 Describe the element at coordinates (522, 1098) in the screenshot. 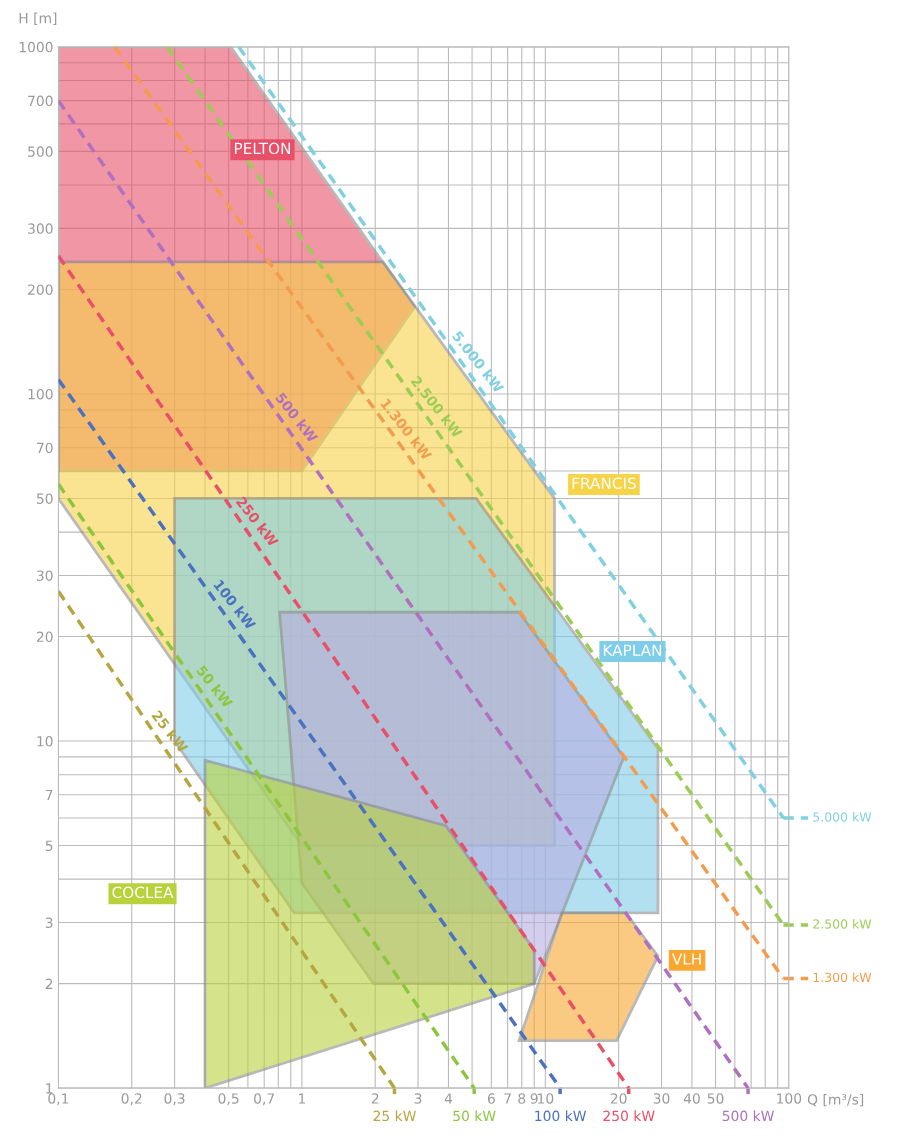

I see `x-tick-label: 8` at that location.